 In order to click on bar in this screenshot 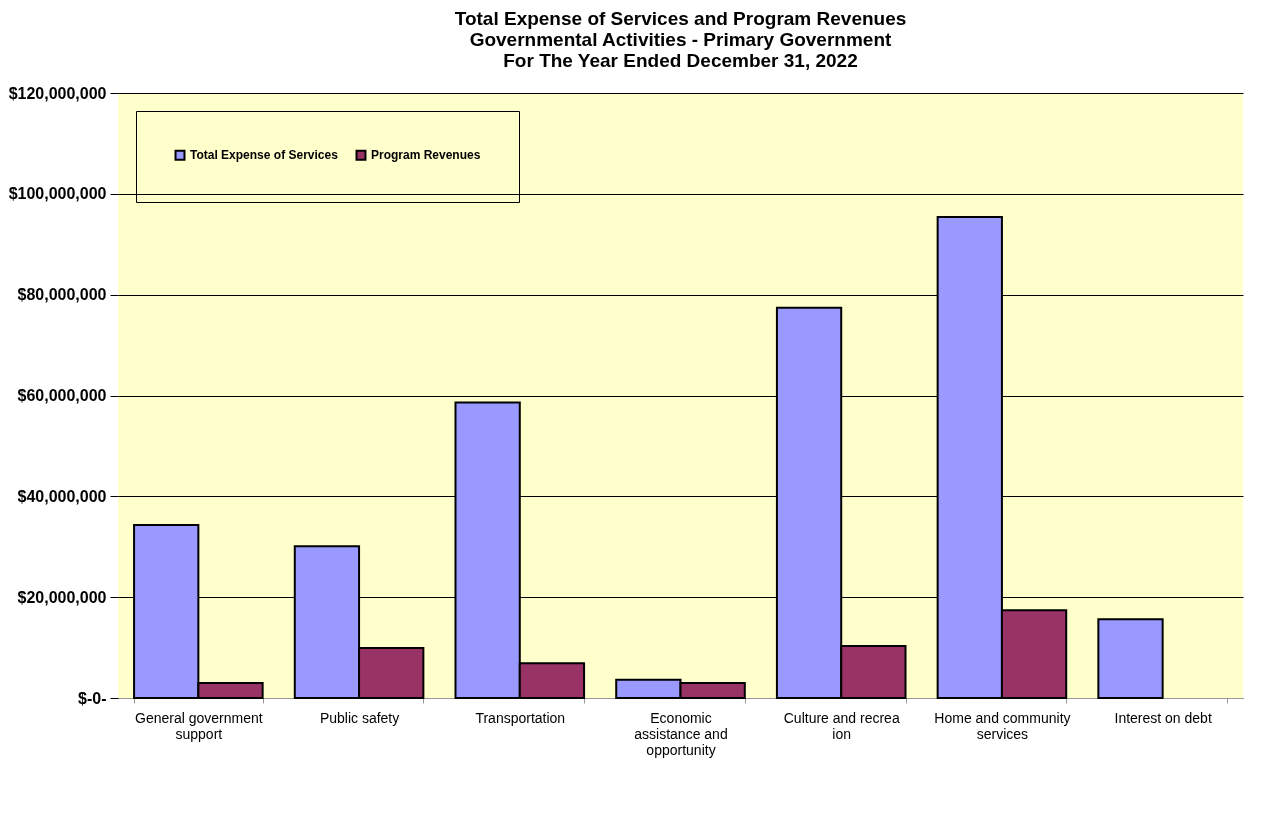, I will do `click(1130, 658)`.